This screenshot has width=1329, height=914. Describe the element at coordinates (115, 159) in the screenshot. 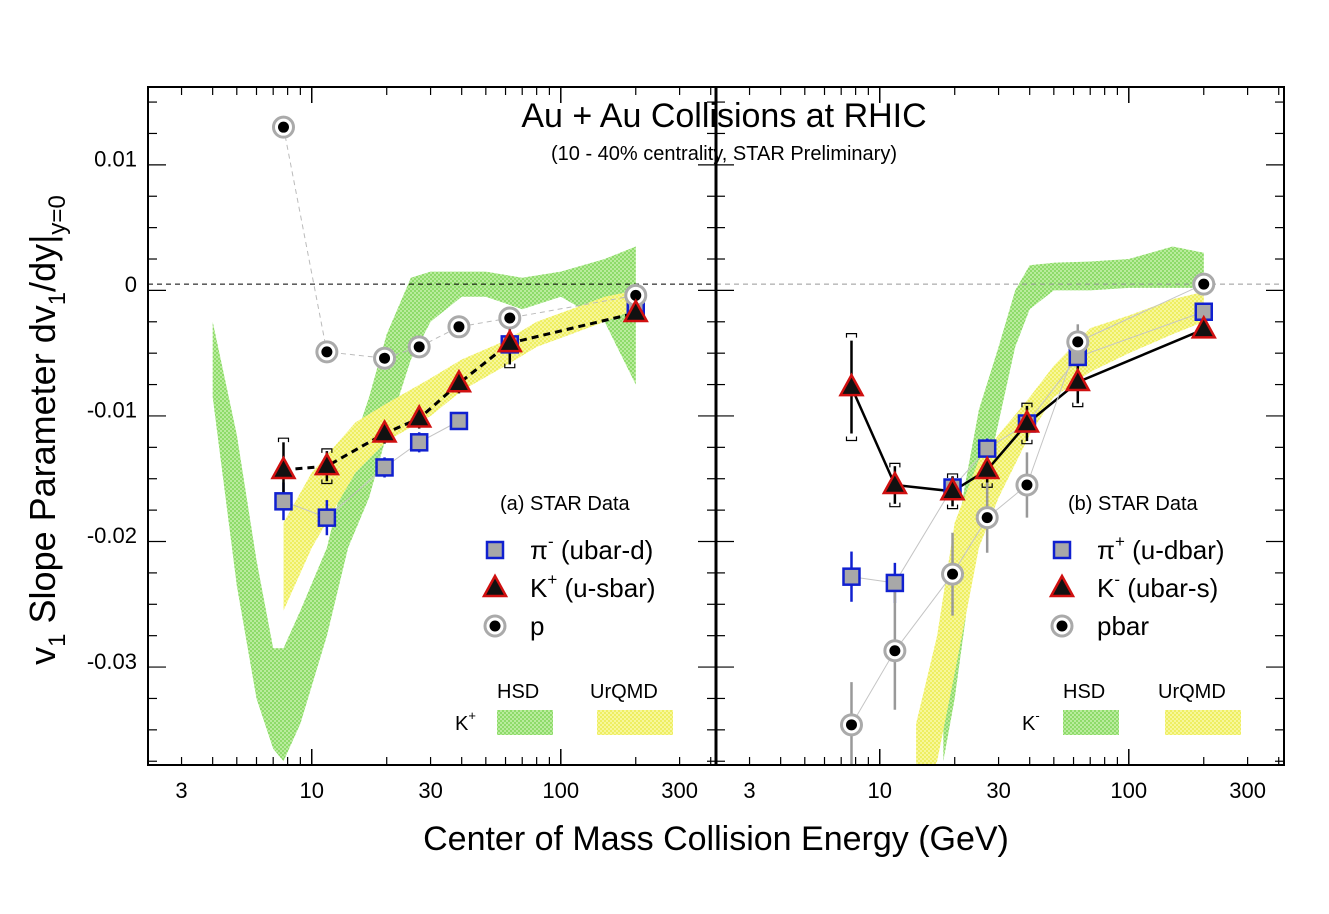

I see `y-tick-label: 0.01` at that location.